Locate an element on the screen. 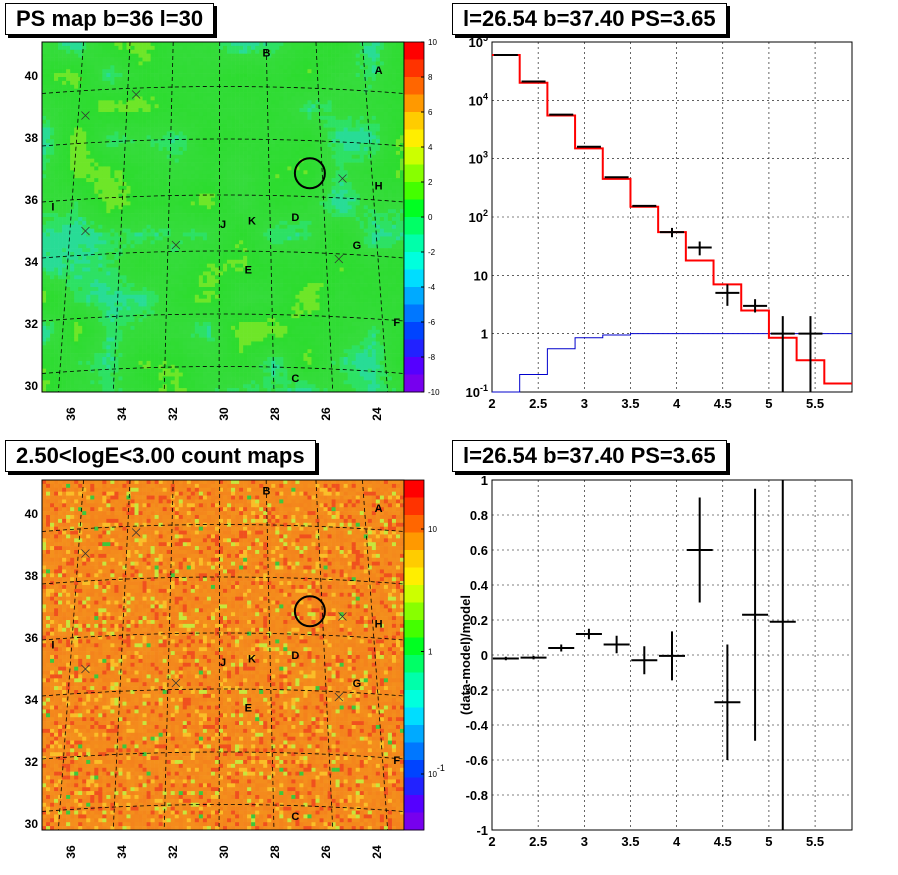  colorbar-ps-tick: -8 is located at coordinates (432, 357).